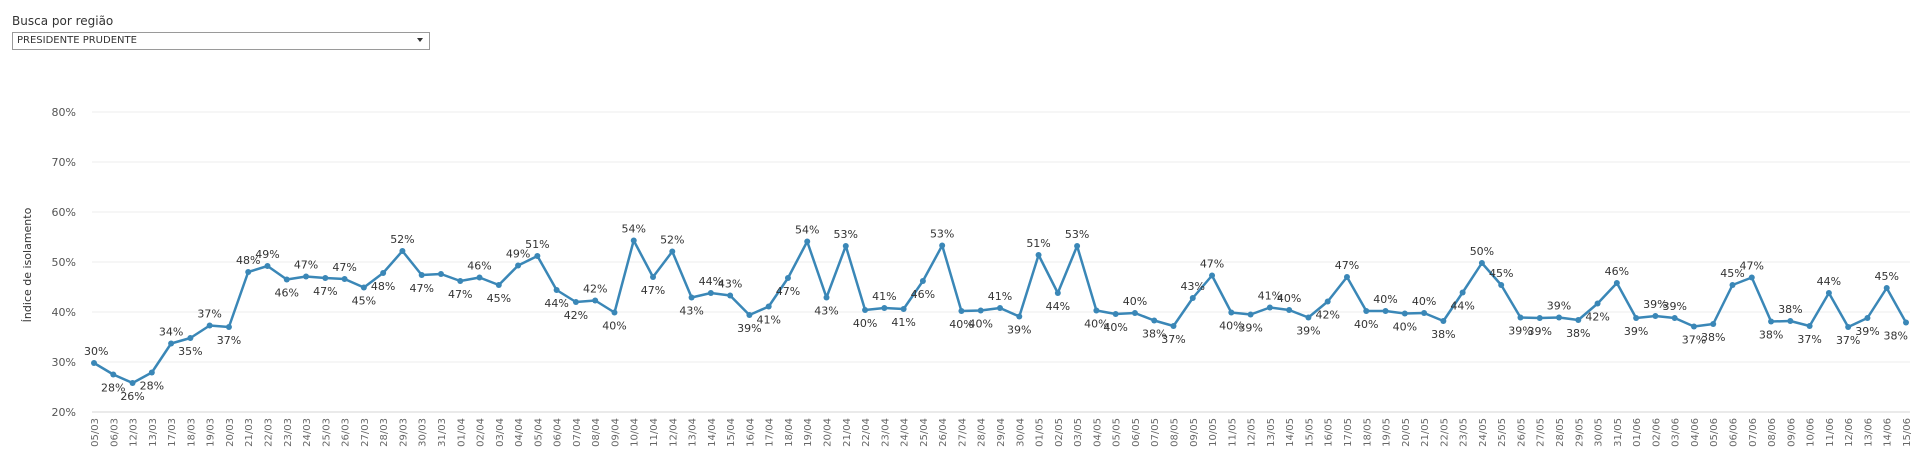 The width and height of the screenshot is (1920, 462). What do you see at coordinates (1772, 432) in the screenshot?
I see `x-tick-label: 08/06` at bounding box center [1772, 432].